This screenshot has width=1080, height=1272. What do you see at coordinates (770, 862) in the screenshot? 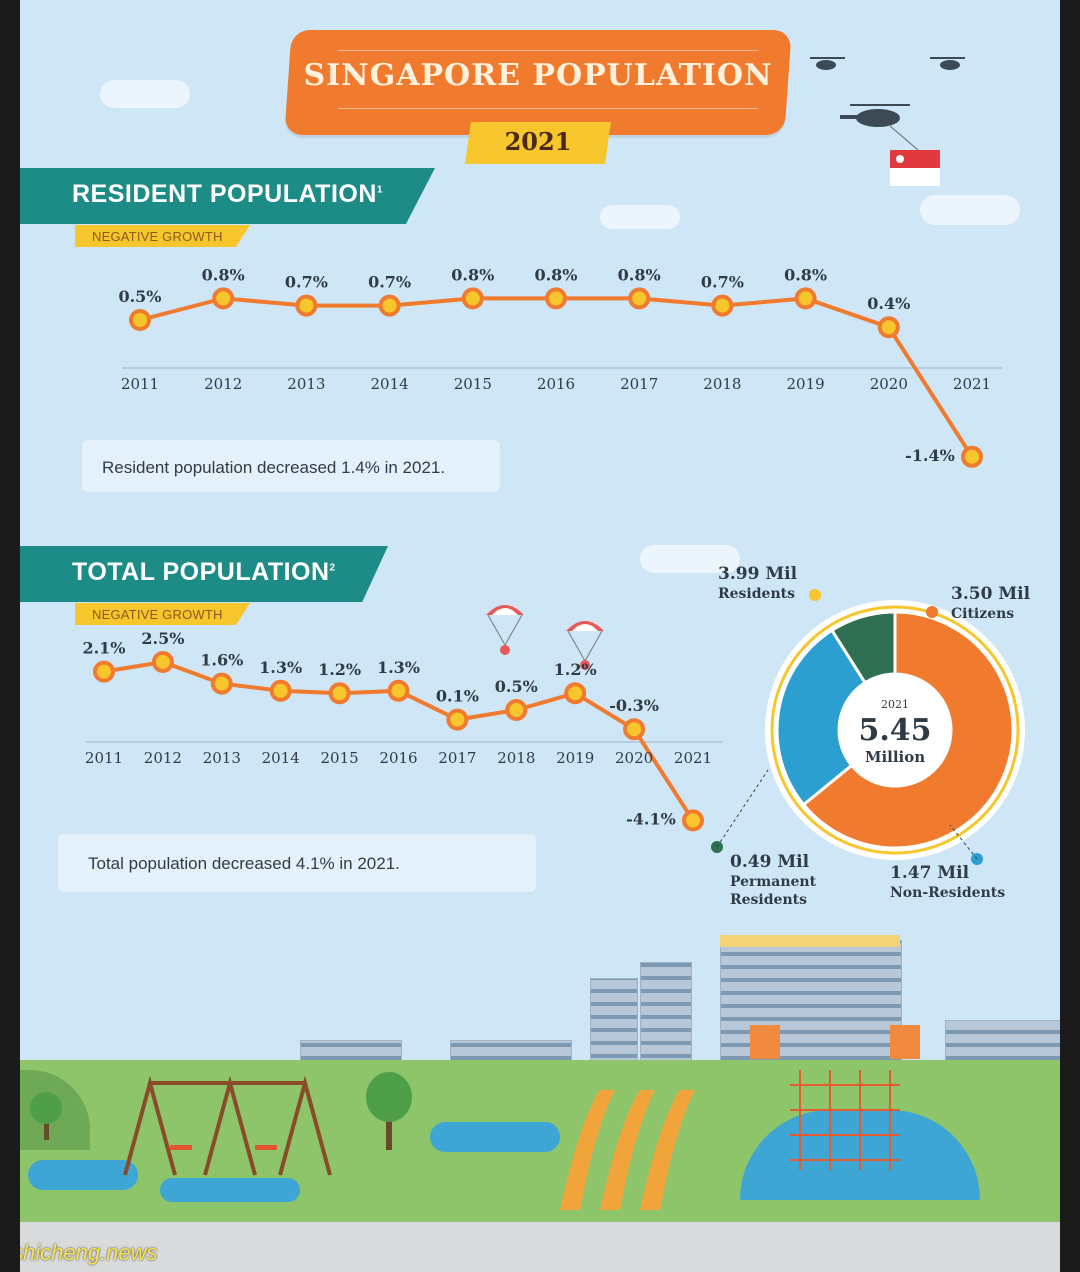
I see `callout-value: 0.49 Mil` at bounding box center [770, 862].